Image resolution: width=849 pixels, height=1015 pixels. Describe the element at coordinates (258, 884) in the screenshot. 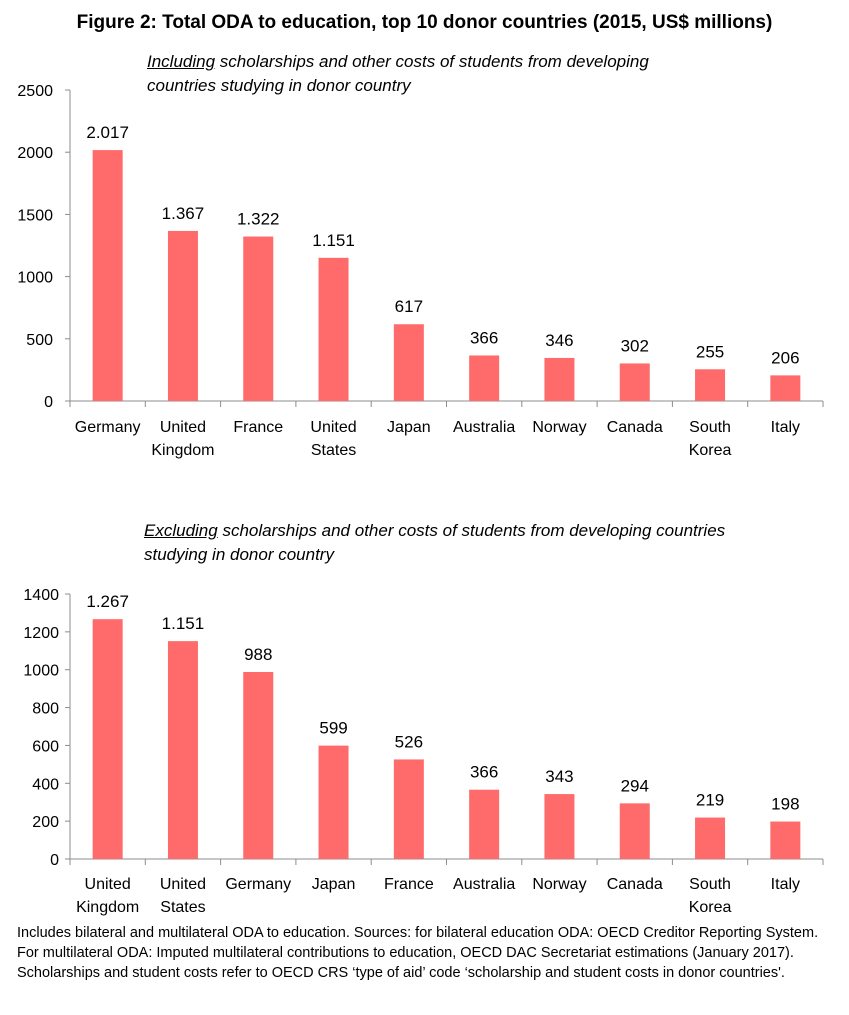

I see `chart-2-category-label: Germany` at that location.